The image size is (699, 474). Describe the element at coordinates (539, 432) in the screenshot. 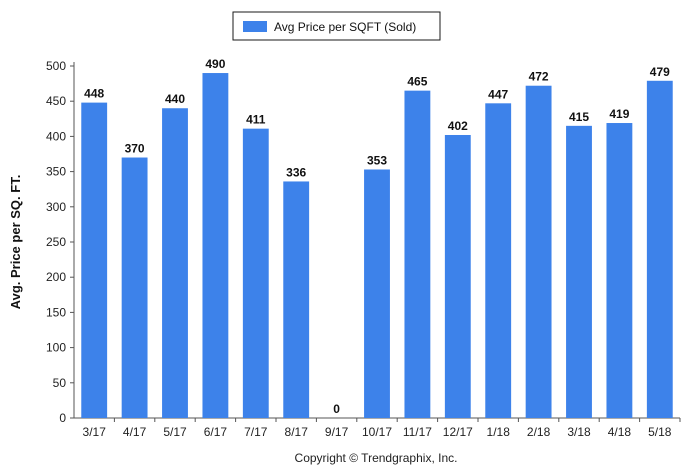

I see `x-tick-label: 2/18` at that location.